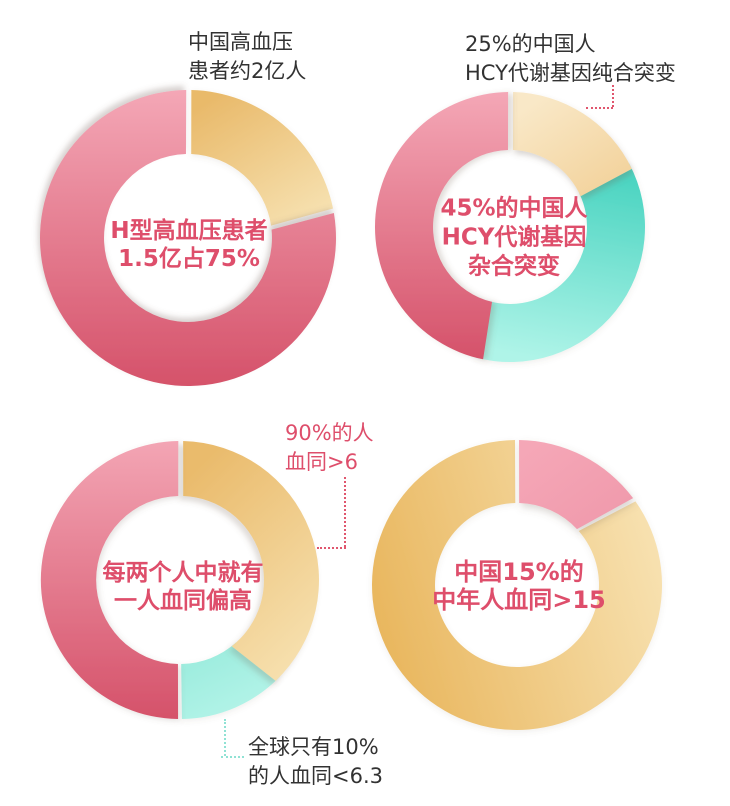  I want to click on connector-hcy-homozygous-horizontal, so click(599, 108).